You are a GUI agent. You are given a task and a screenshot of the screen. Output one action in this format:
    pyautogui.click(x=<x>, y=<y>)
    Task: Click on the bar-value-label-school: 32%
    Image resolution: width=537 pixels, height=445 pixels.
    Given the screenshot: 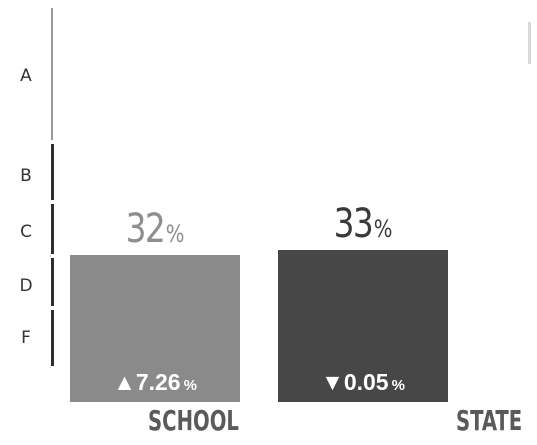 What is the action you would take?
    pyautogui.click(x=155, y=228)
    